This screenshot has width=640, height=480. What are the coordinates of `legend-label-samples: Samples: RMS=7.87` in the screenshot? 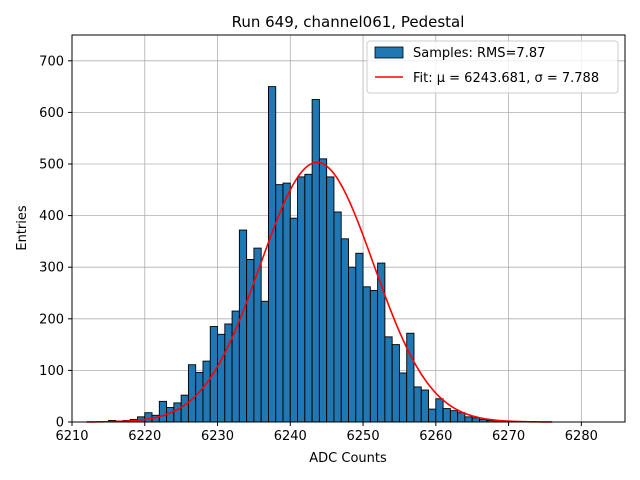 It's located at (479, 53).